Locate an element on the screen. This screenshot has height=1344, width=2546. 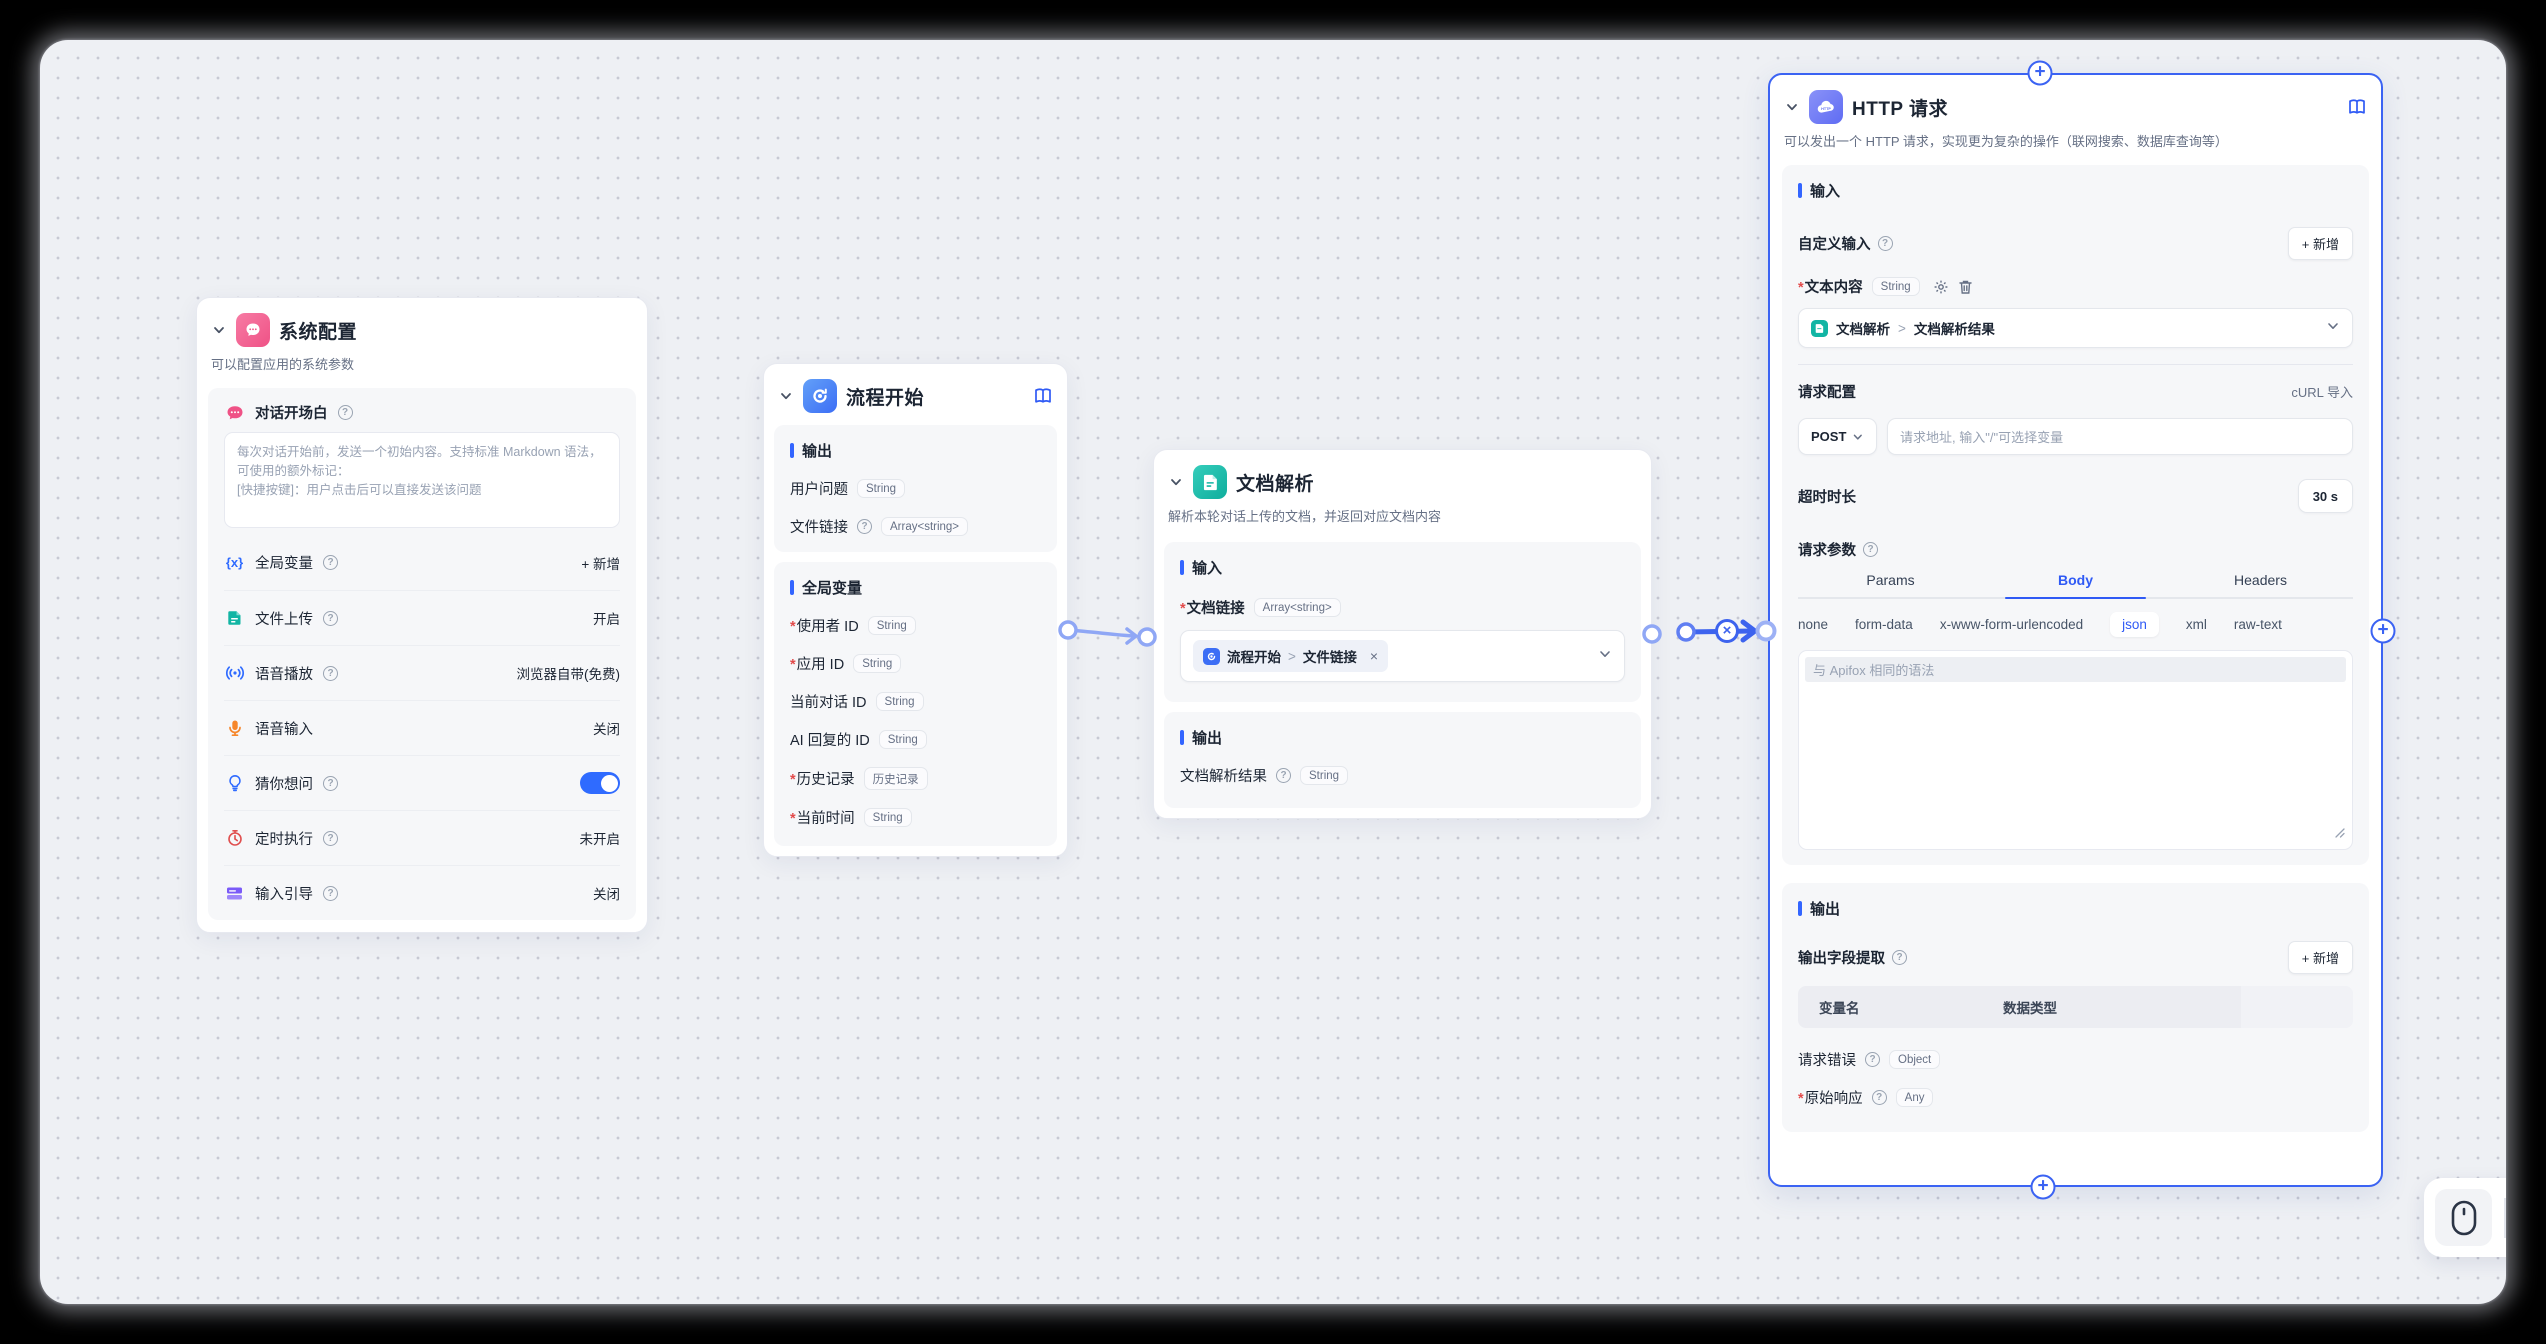
http-request-icon: HTTP is located at coordinates (1826, 107).